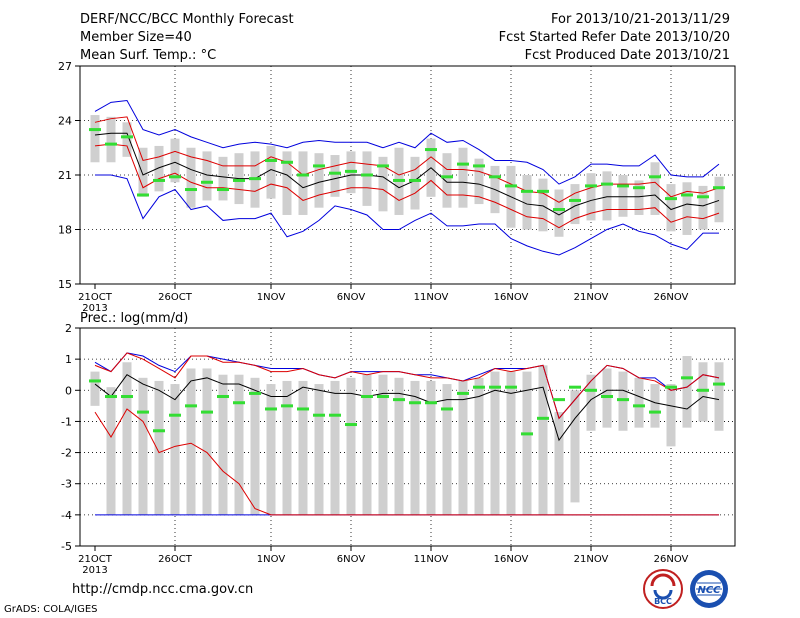  What do you see at coordinates (66, 546) in the screenshot?
I see `y-tick-label: -5` at bounding box center [66, 546].